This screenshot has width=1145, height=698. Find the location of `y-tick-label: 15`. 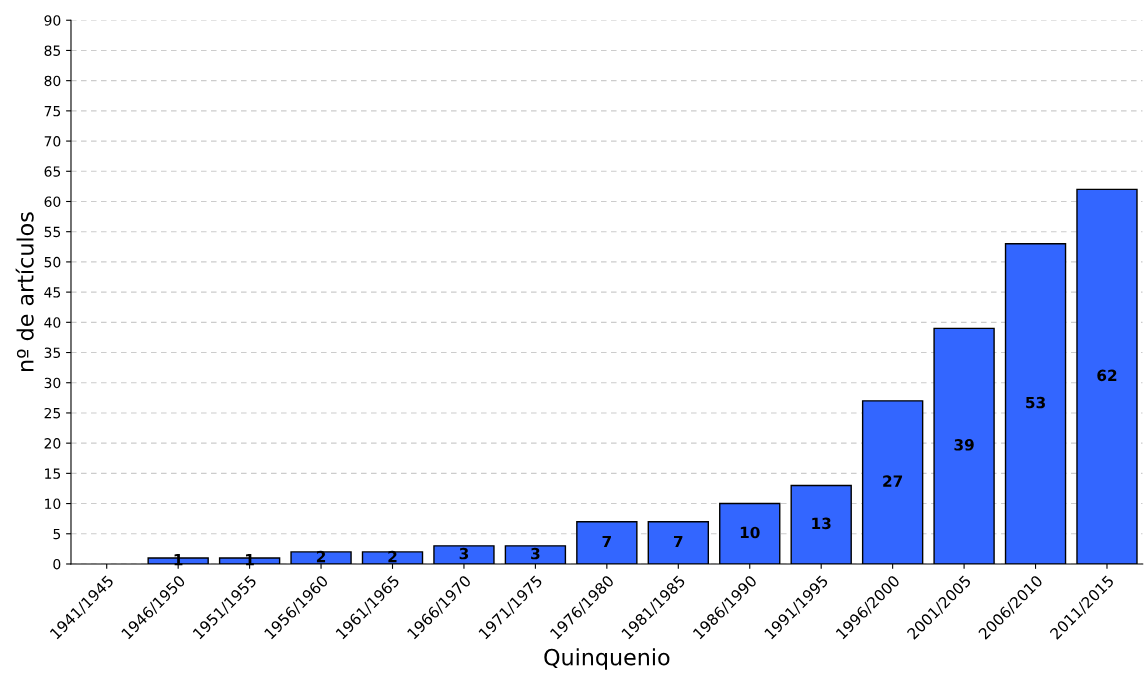

y-tick-label: 15 is located at coordinates (53, 473).